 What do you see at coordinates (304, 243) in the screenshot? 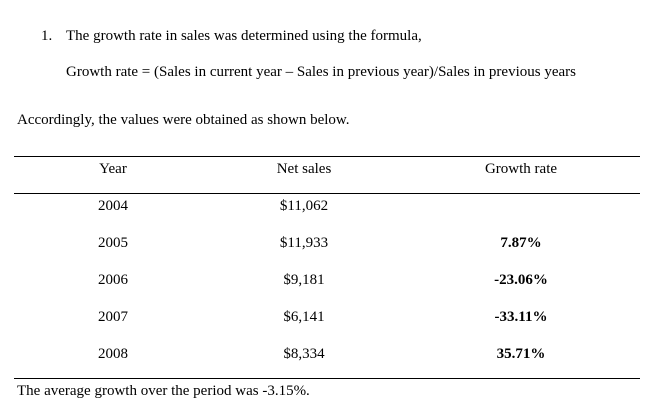
I see `table-cell-net-sales: $11,933` at bounding box center [304, 243].